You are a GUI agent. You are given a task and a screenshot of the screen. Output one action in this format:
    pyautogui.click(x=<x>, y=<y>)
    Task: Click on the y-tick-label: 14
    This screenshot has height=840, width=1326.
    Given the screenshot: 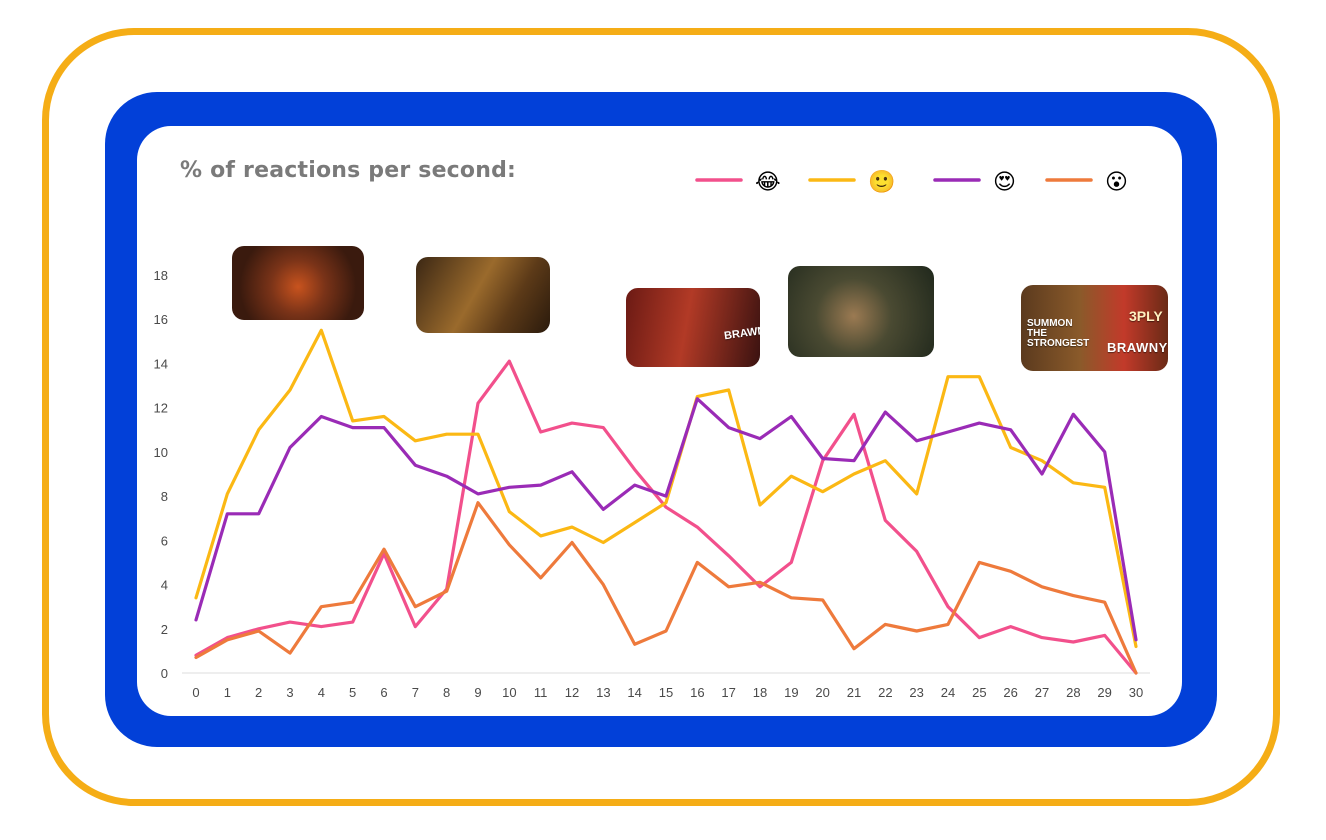 What is the action you would take?
    pyautogui.click(x=161, y=363)
    